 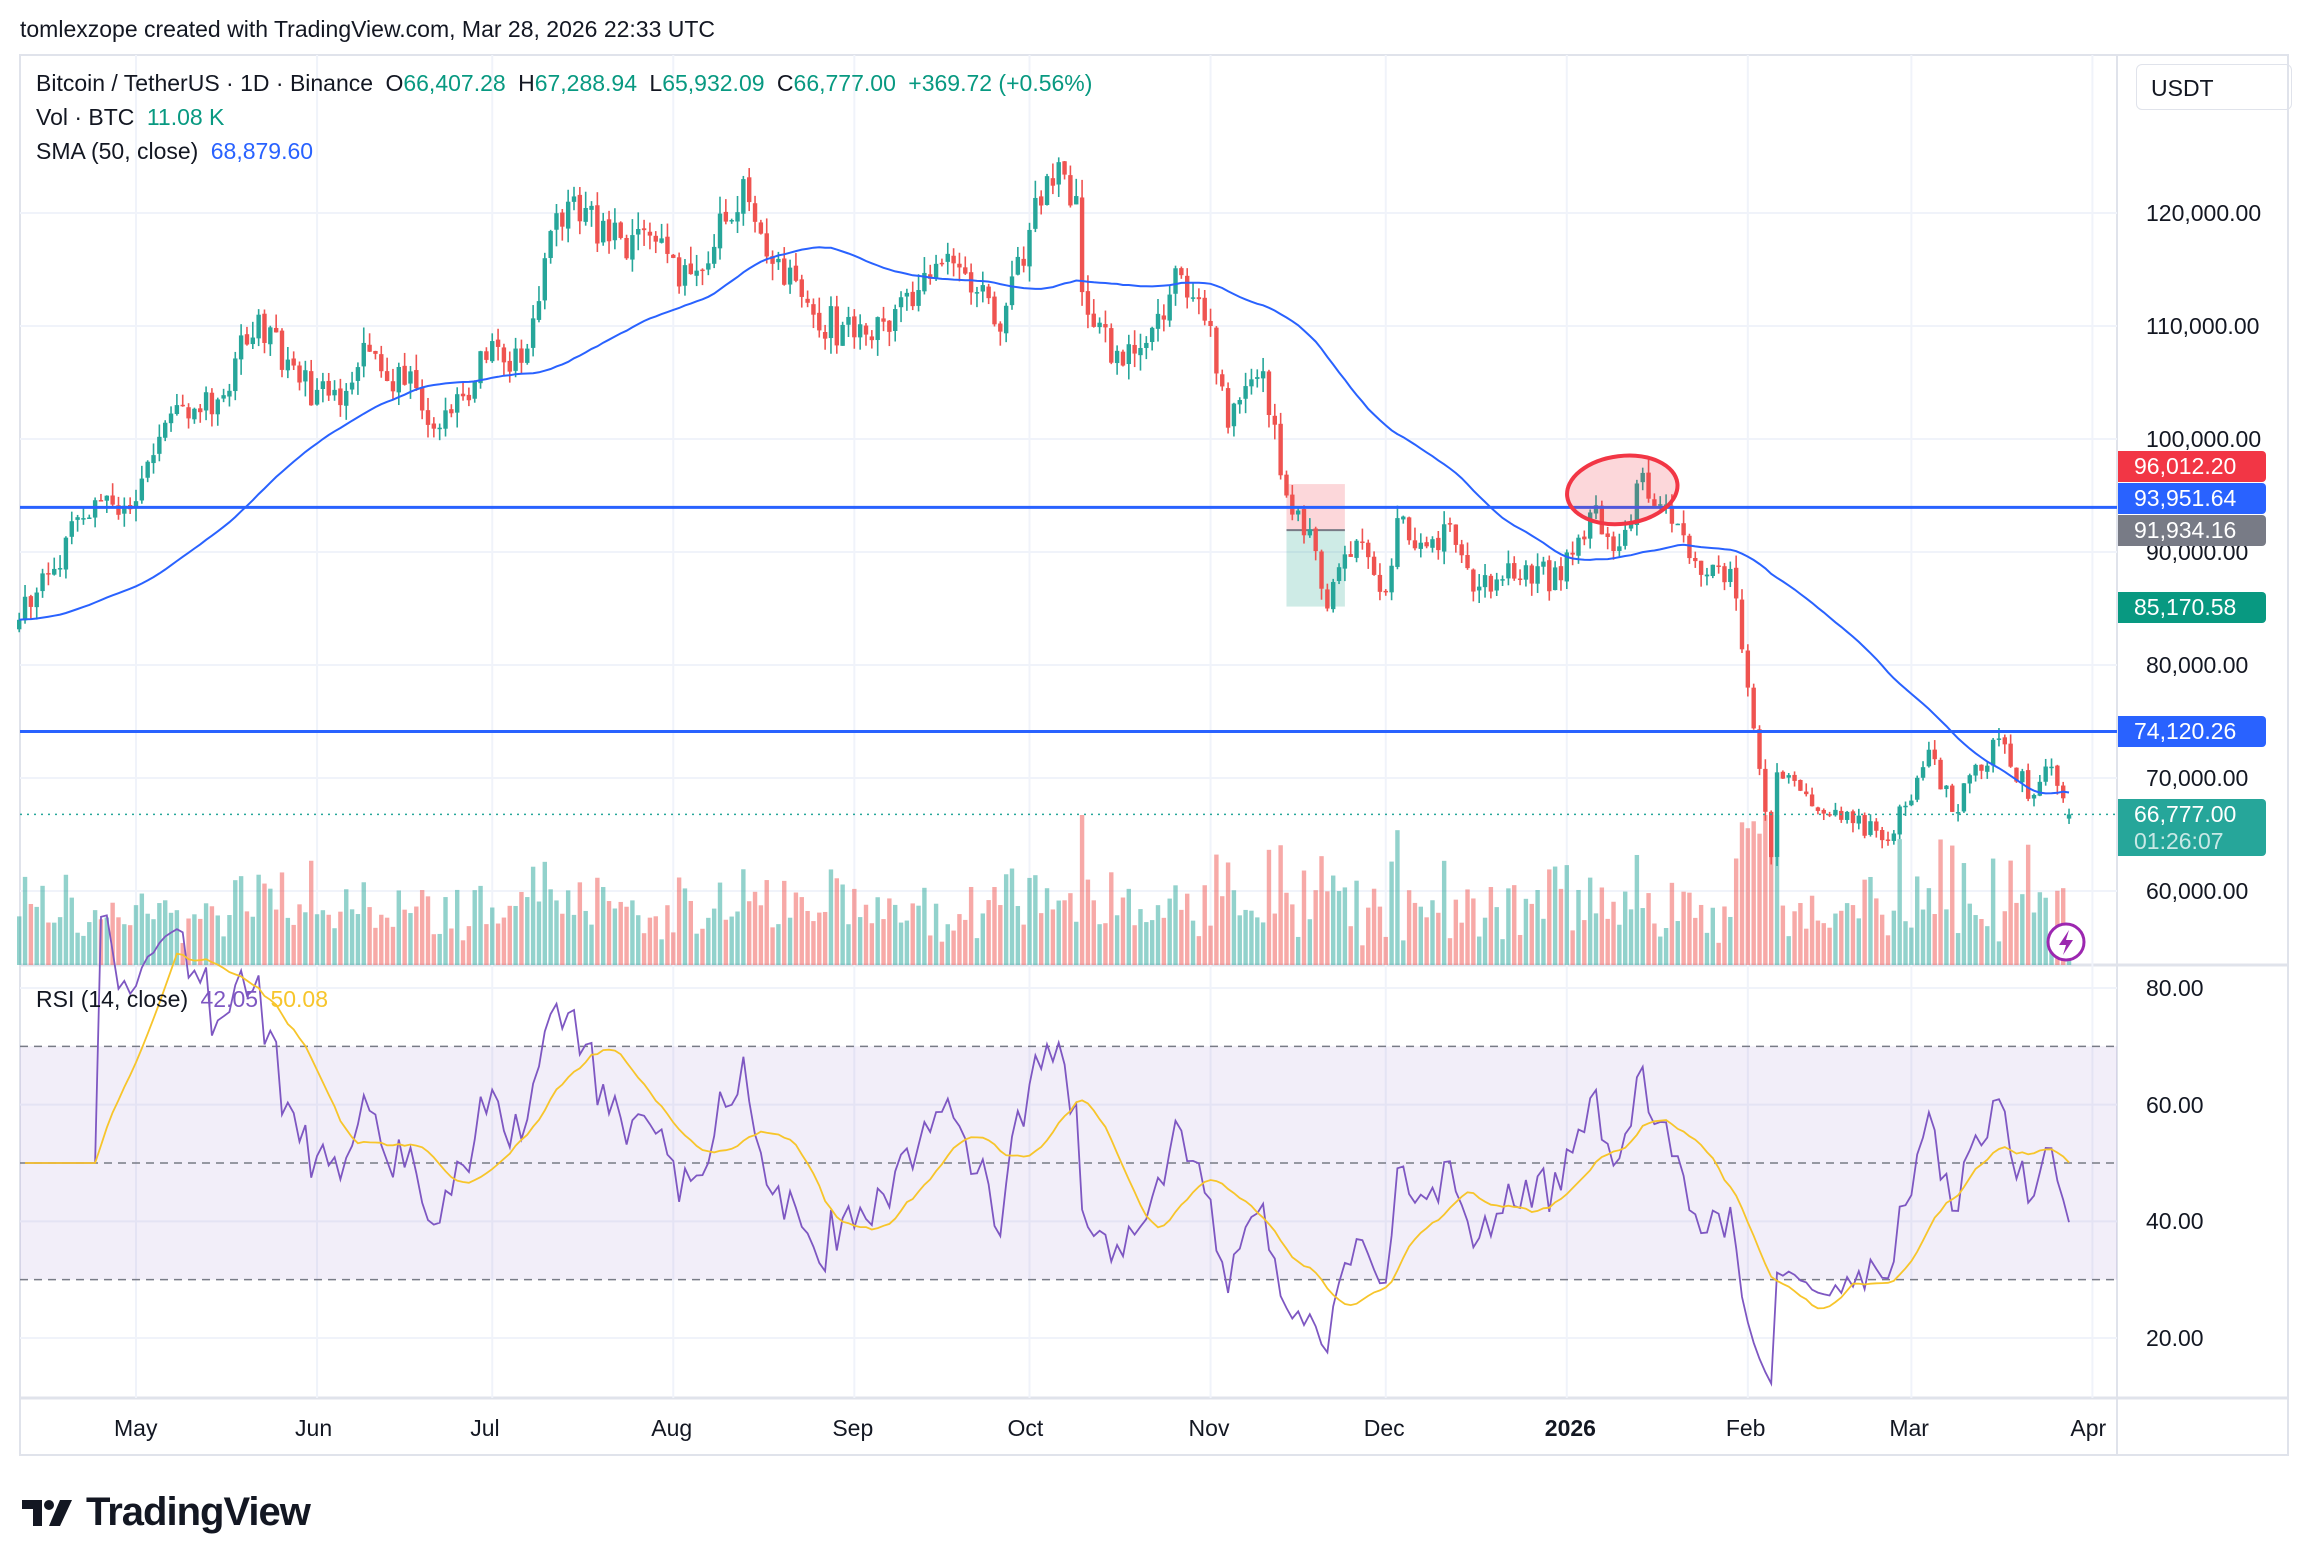 What do you see at coordinates (85, 117) in the screenshot?
I see `volume-label: Vol · BTC` at bounding box center [85, 117].